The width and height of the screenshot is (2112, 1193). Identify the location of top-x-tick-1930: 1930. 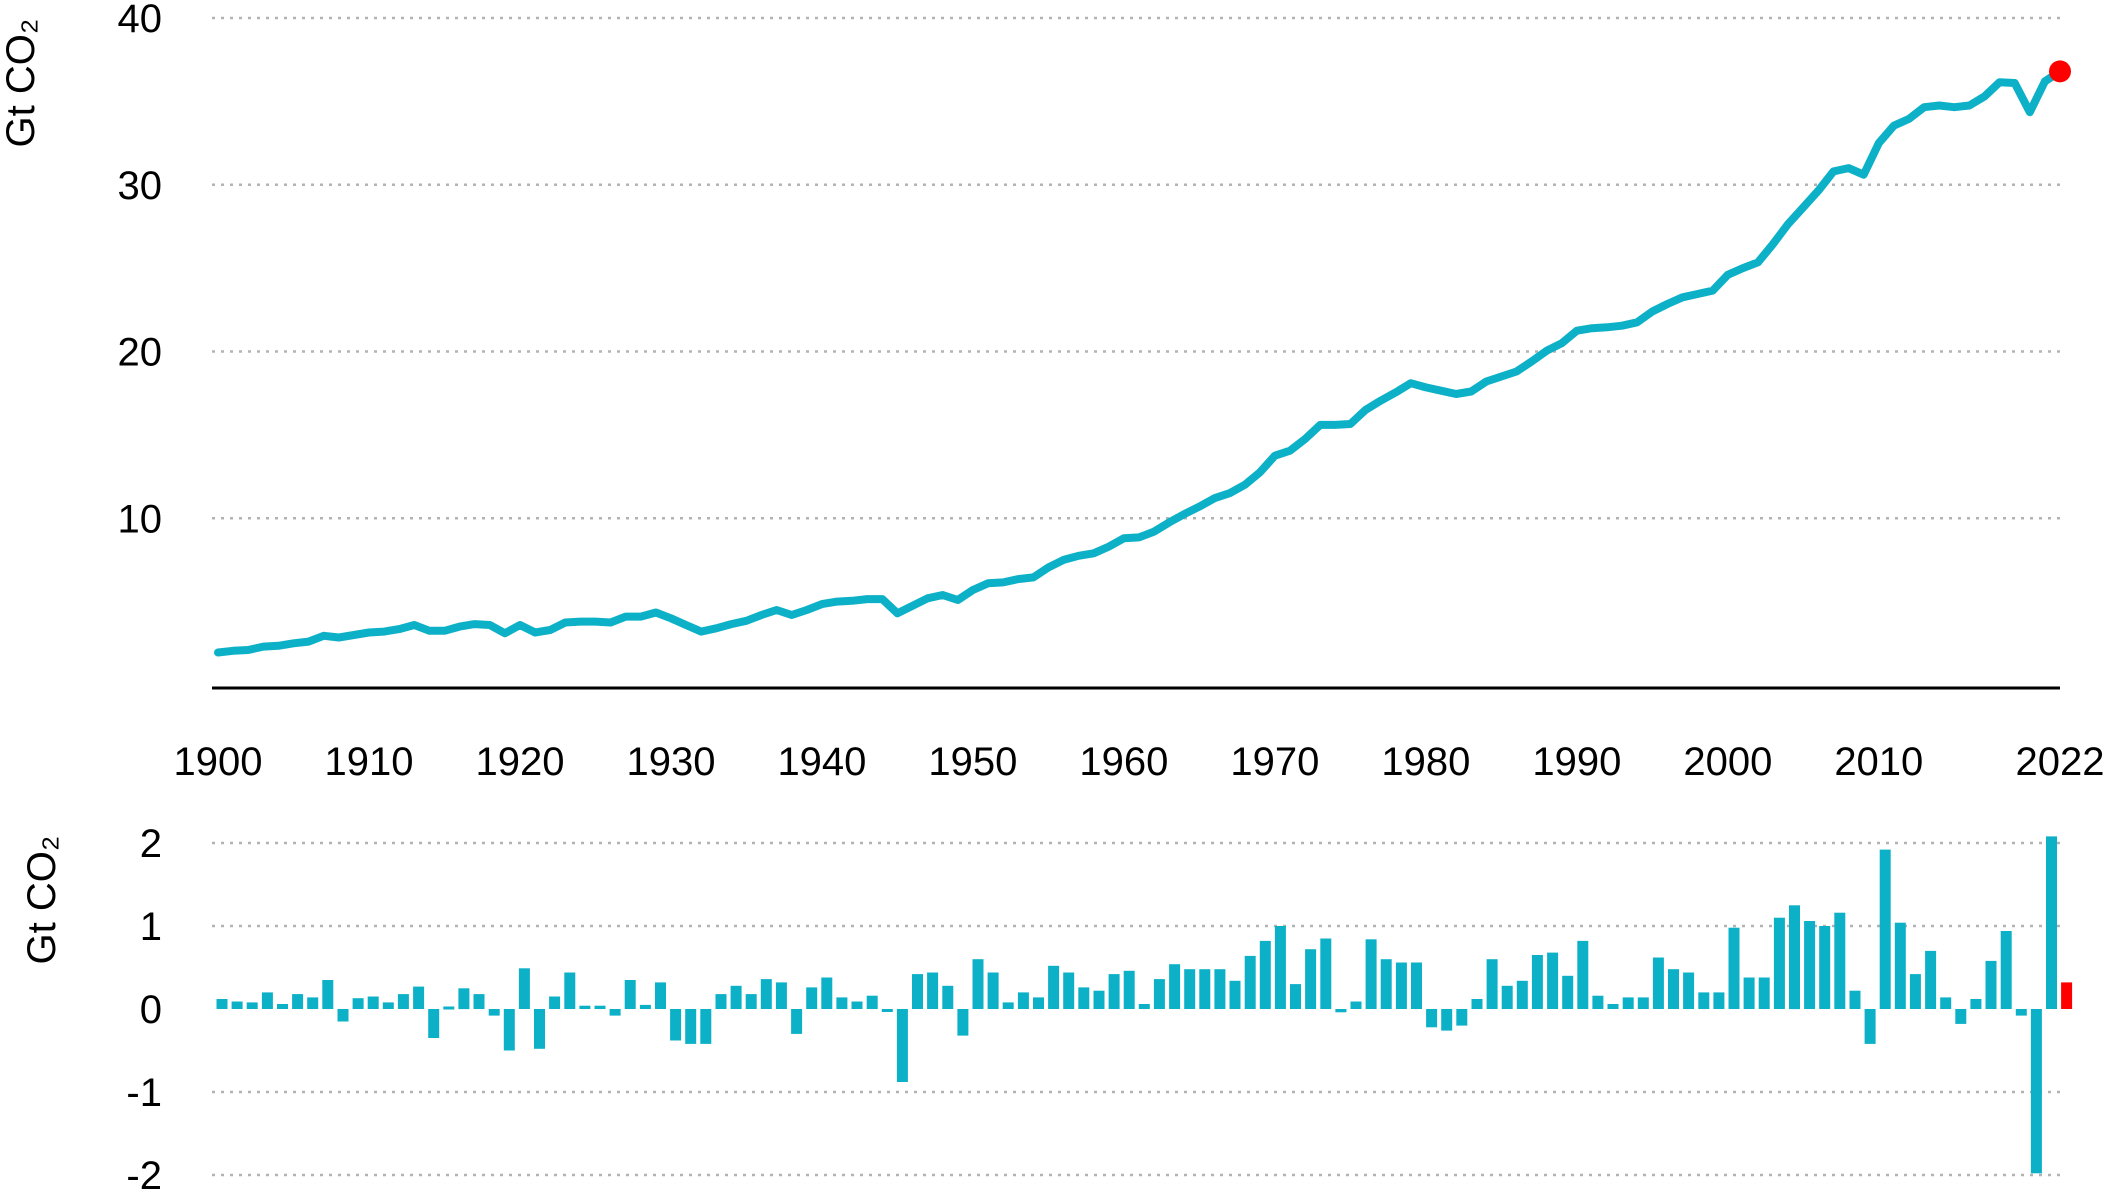
(670, 762).